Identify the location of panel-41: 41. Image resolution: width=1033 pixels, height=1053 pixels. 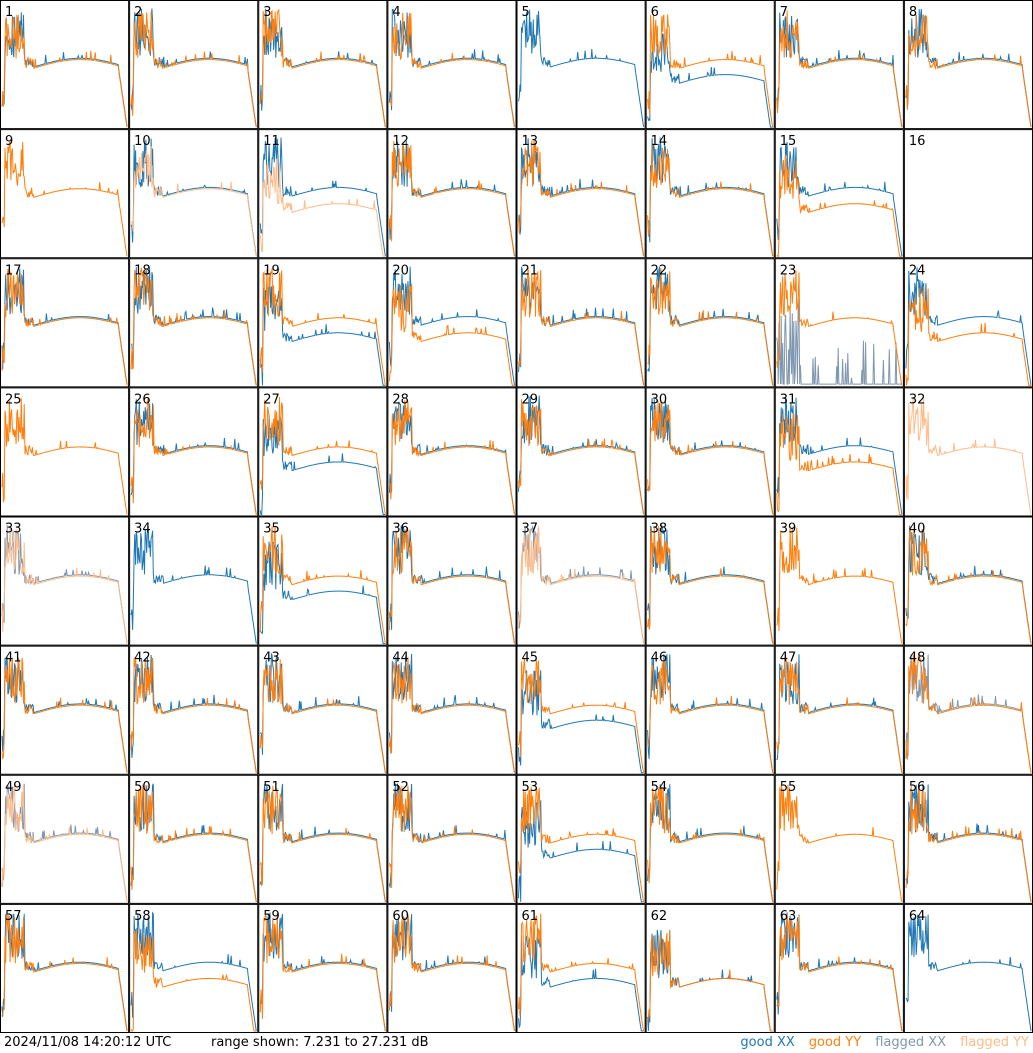
(65, 710).